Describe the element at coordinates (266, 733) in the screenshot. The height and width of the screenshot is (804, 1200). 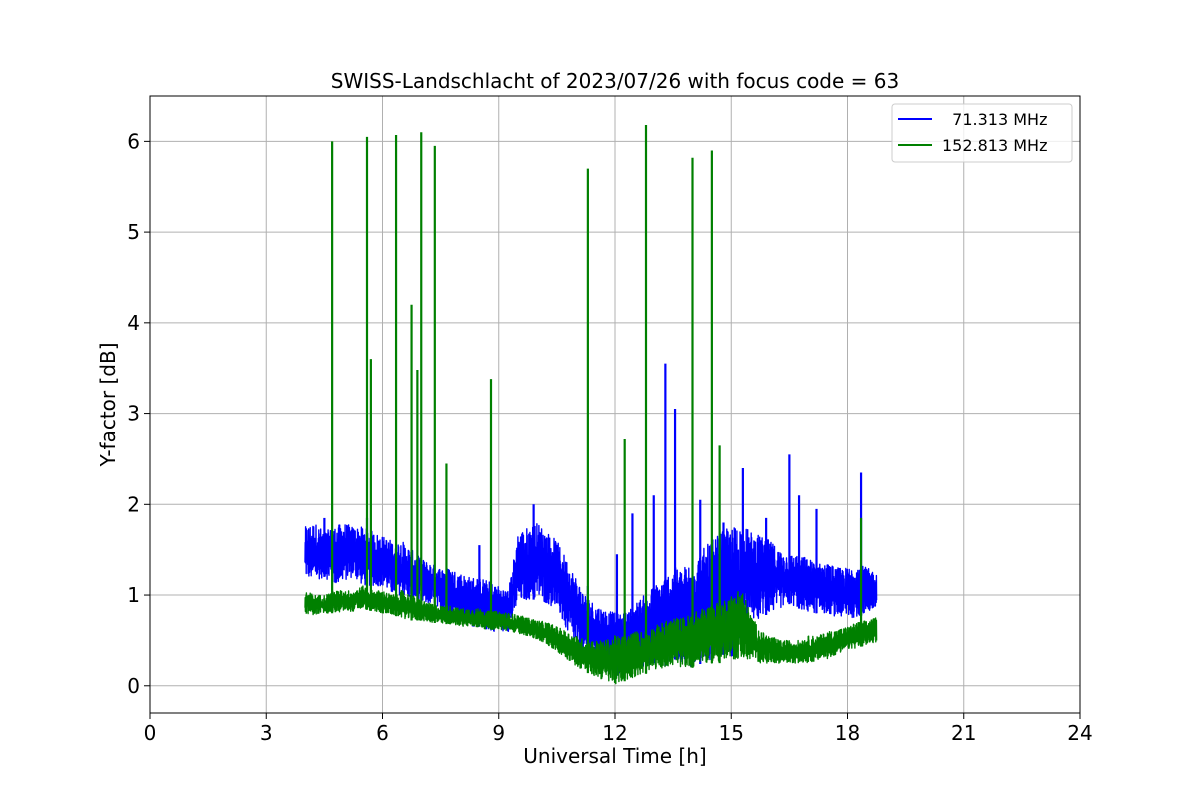
I see `x-tick-label: 3` at that location.